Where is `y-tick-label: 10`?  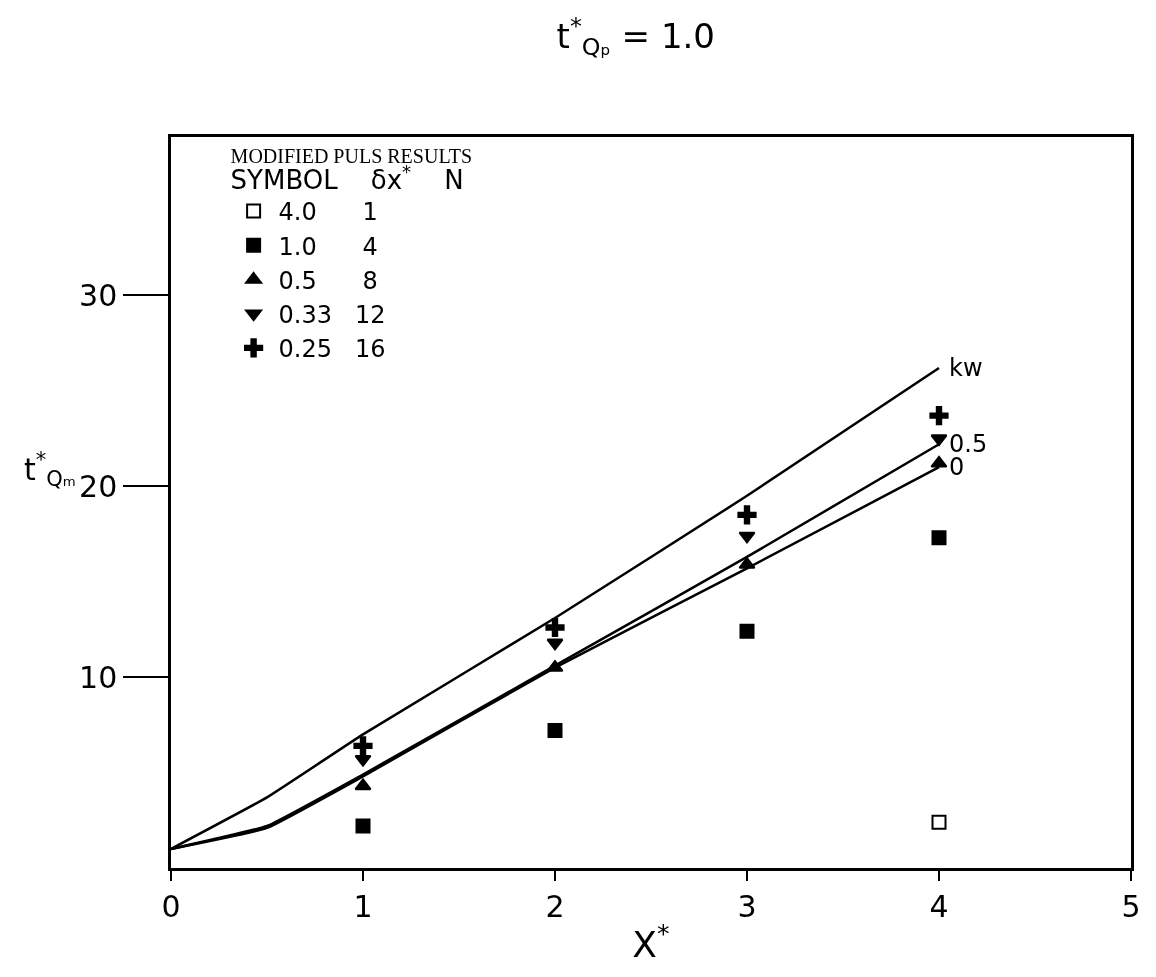 y-tick-label: 10 is located at coordinates (98, 677).